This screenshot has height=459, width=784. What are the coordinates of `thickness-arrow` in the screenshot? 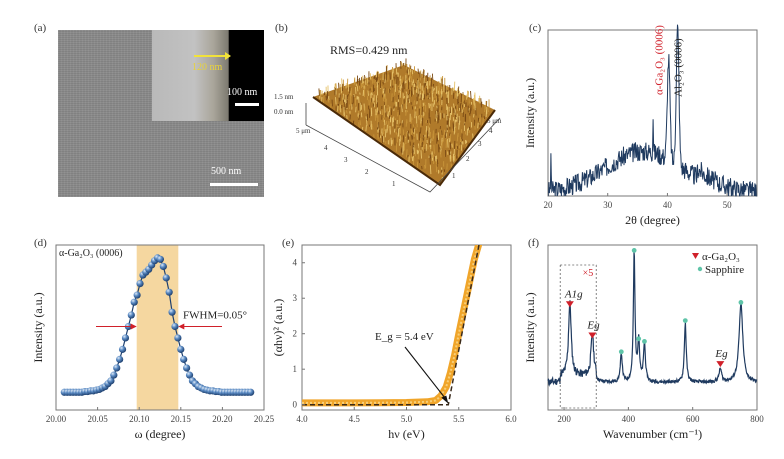 It's located at (212, 56).